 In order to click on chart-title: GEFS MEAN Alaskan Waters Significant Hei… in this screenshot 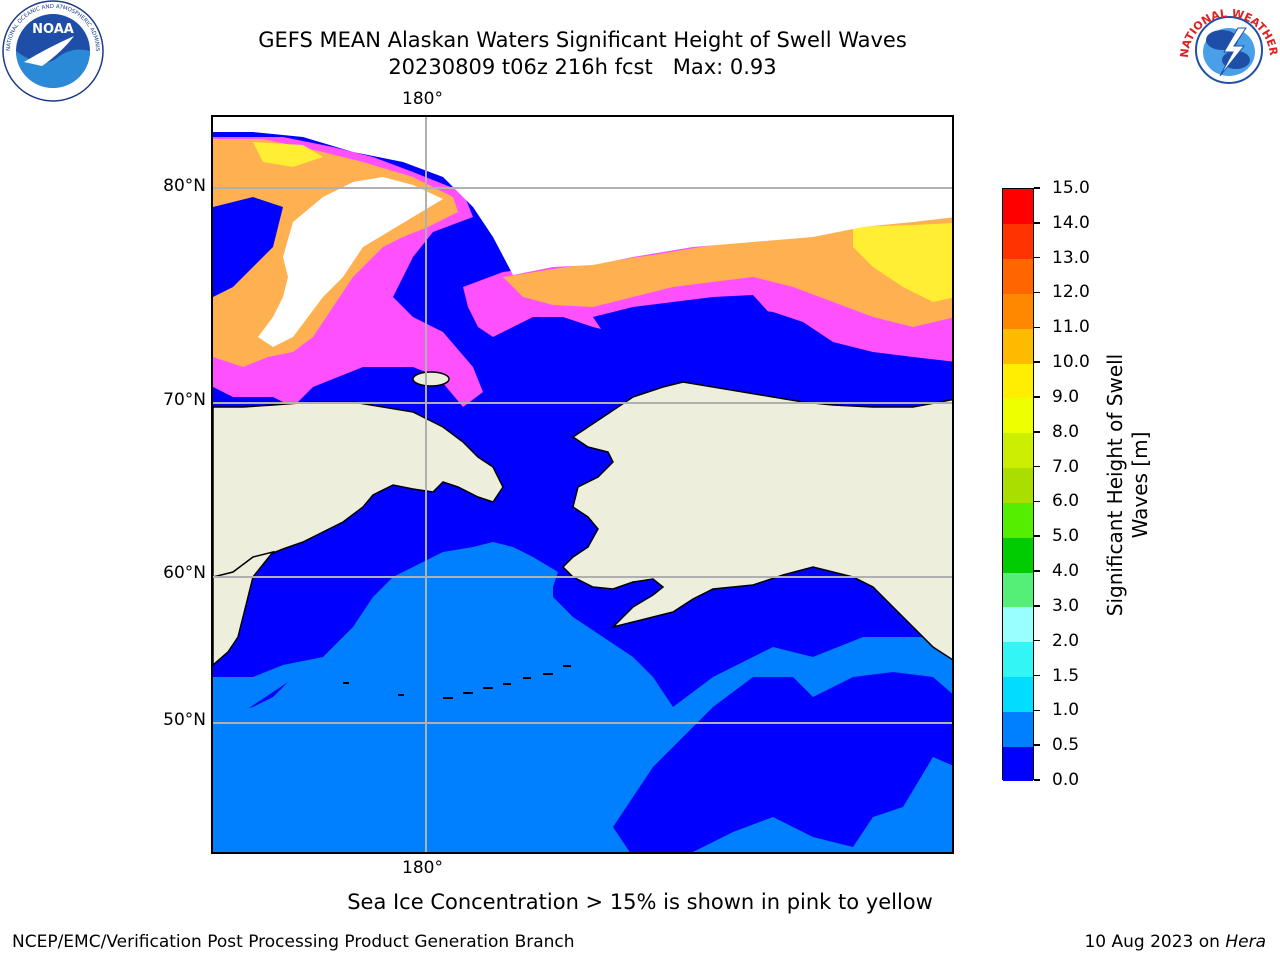, I will do `click(582, 40)`.